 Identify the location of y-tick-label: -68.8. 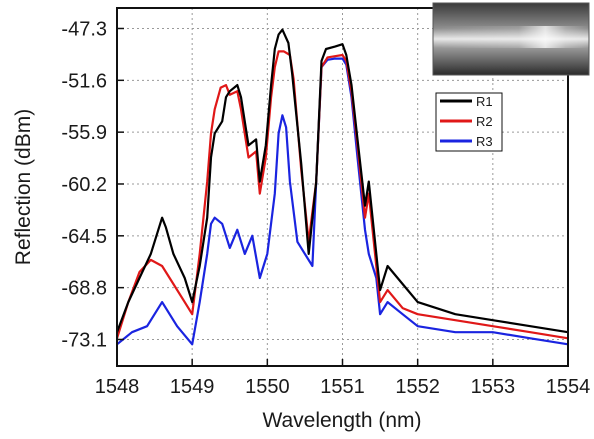
(84, 289).